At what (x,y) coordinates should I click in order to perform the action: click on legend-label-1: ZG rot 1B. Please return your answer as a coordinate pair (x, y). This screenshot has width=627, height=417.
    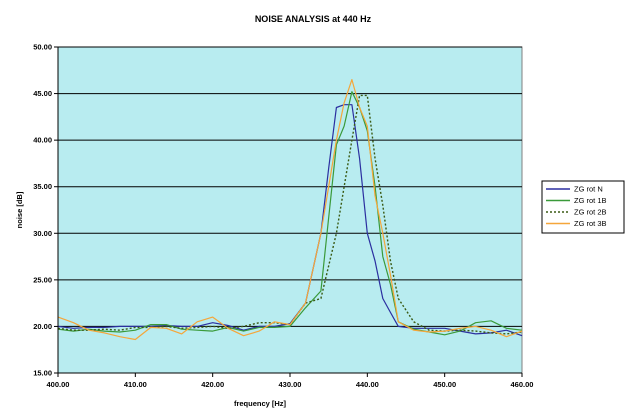
    Looking at the image, I should click on (590, 200).